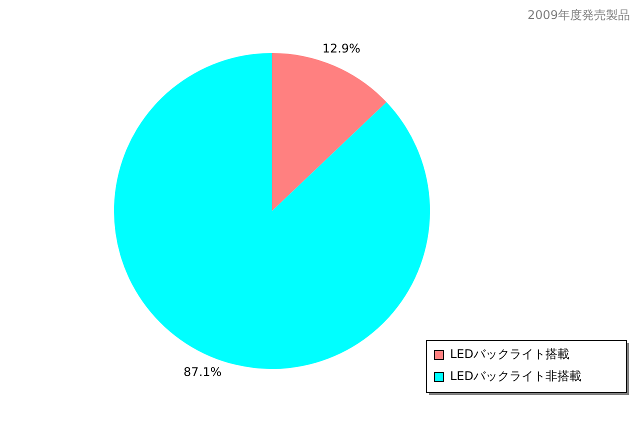 The height and width of the screenshot is (437, 640). What do you see at coordinates (516, 376) in the screenshot?
I see `legend-label: LEDバックライト非搭載` at bounding box center [516, 376].